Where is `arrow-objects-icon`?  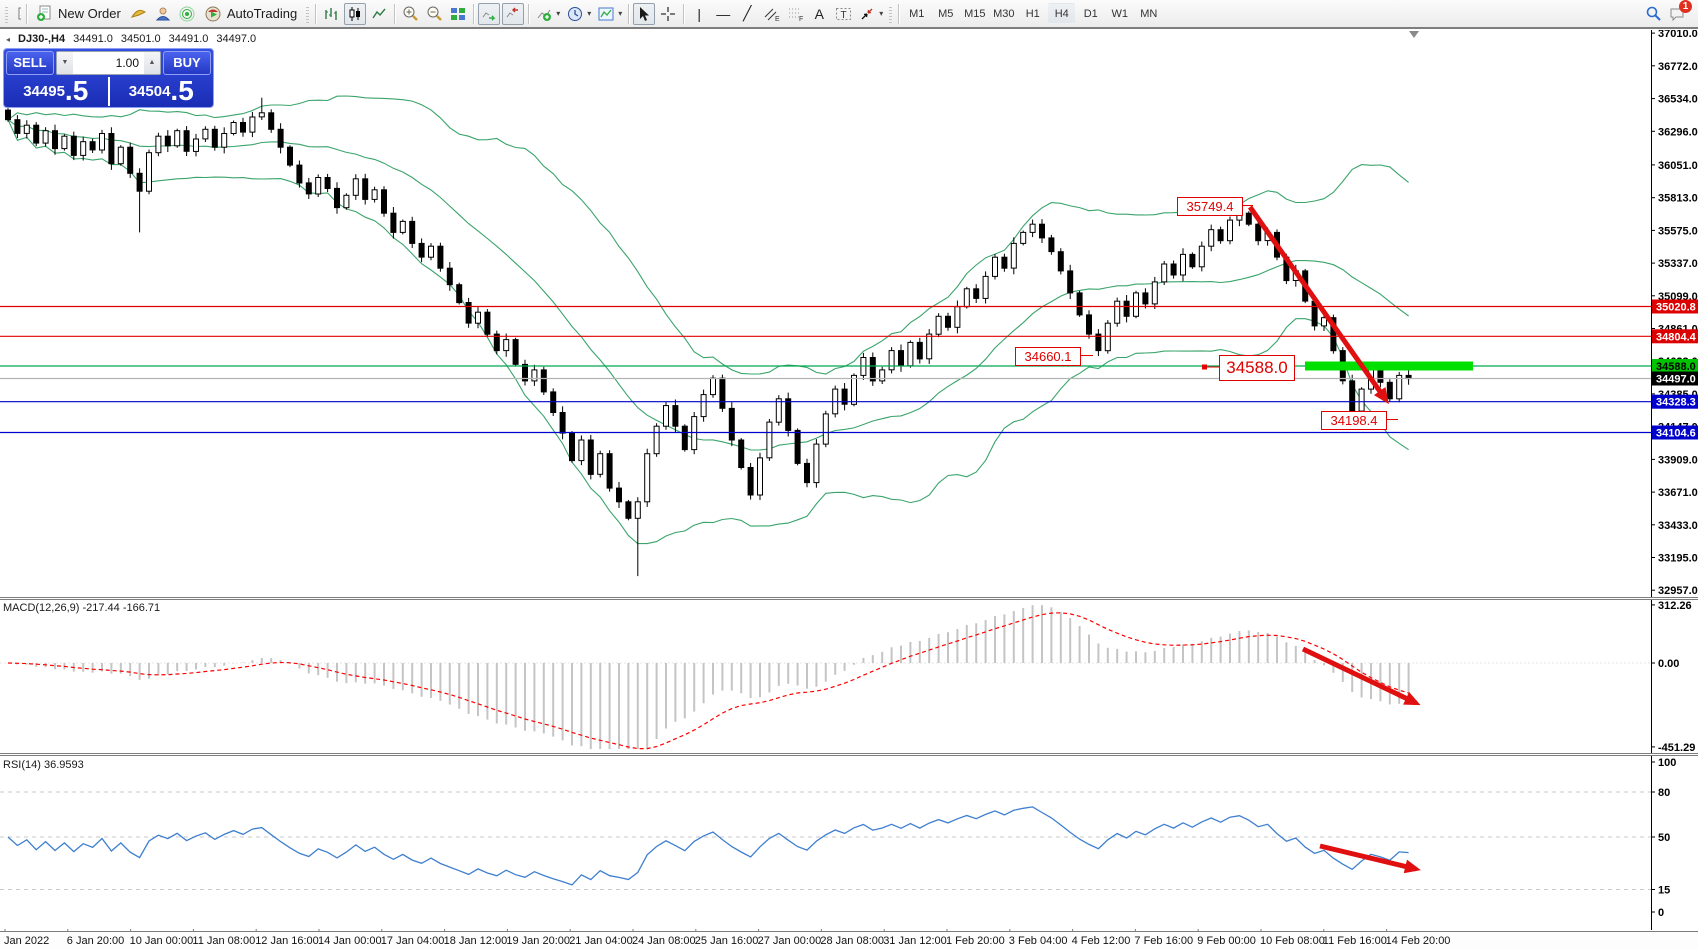 arrow-objects-icon is located at coordinates (867, 14).